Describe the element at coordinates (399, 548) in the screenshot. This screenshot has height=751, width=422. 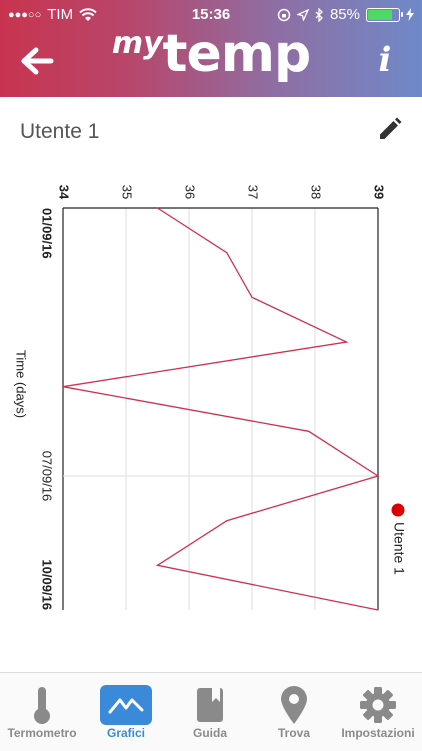
I see `legend-label: Utente 1` at that location.